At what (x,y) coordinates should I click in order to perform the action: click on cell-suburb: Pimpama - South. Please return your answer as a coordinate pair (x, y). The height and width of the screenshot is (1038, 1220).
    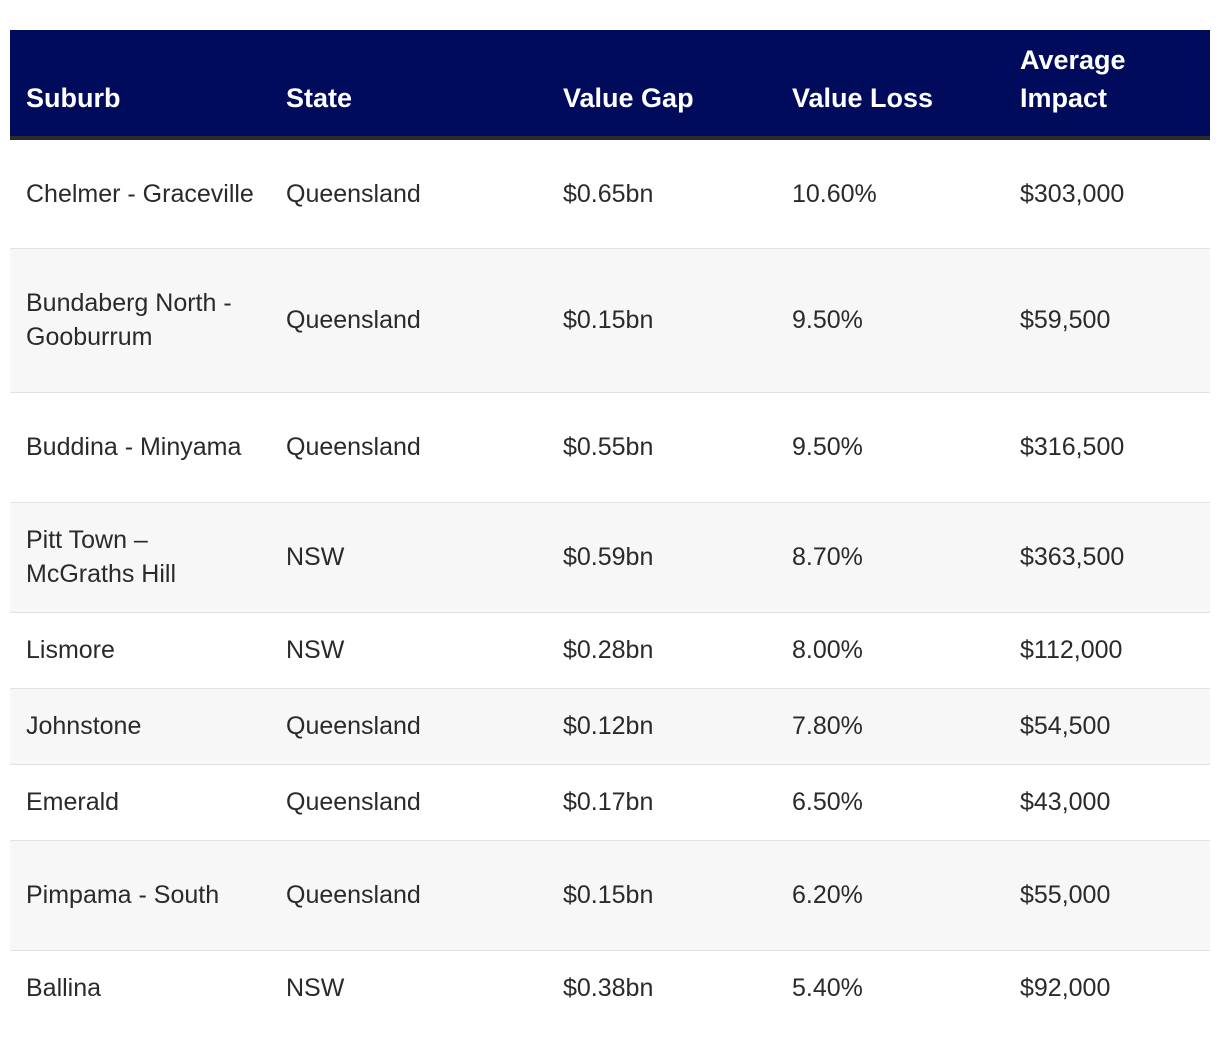
    Looking at the image, I should click on (140, 895).